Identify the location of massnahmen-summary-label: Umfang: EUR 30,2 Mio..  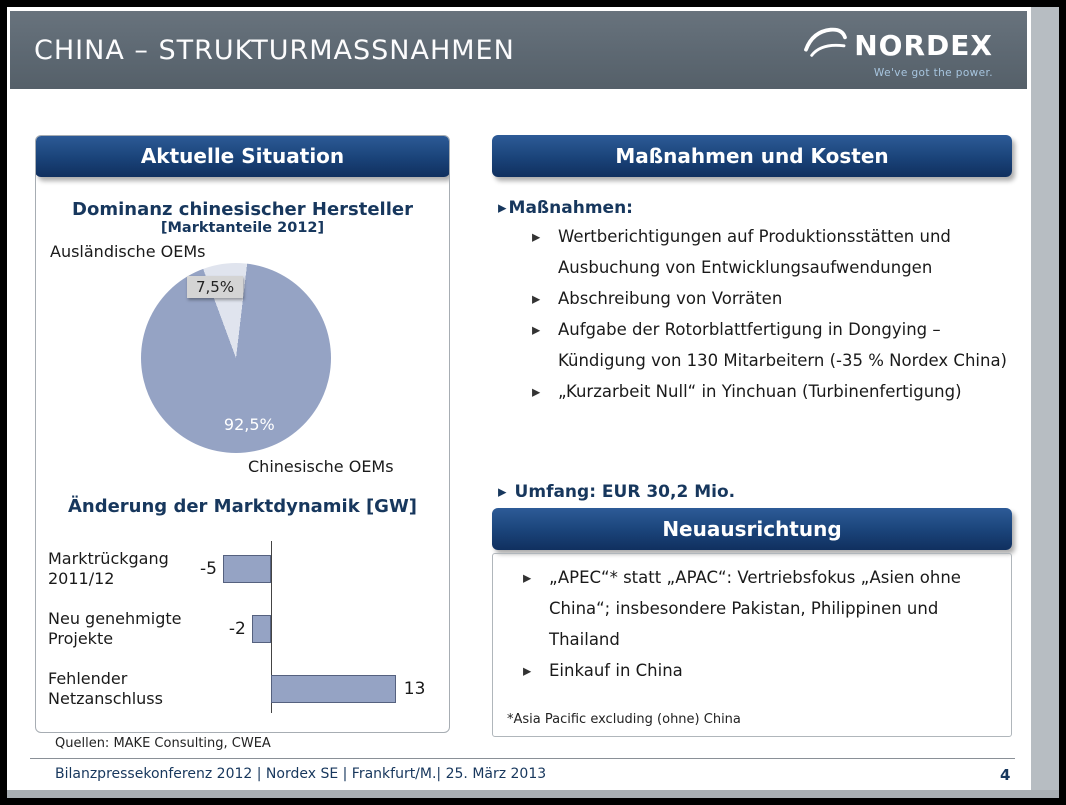
(625, 492).